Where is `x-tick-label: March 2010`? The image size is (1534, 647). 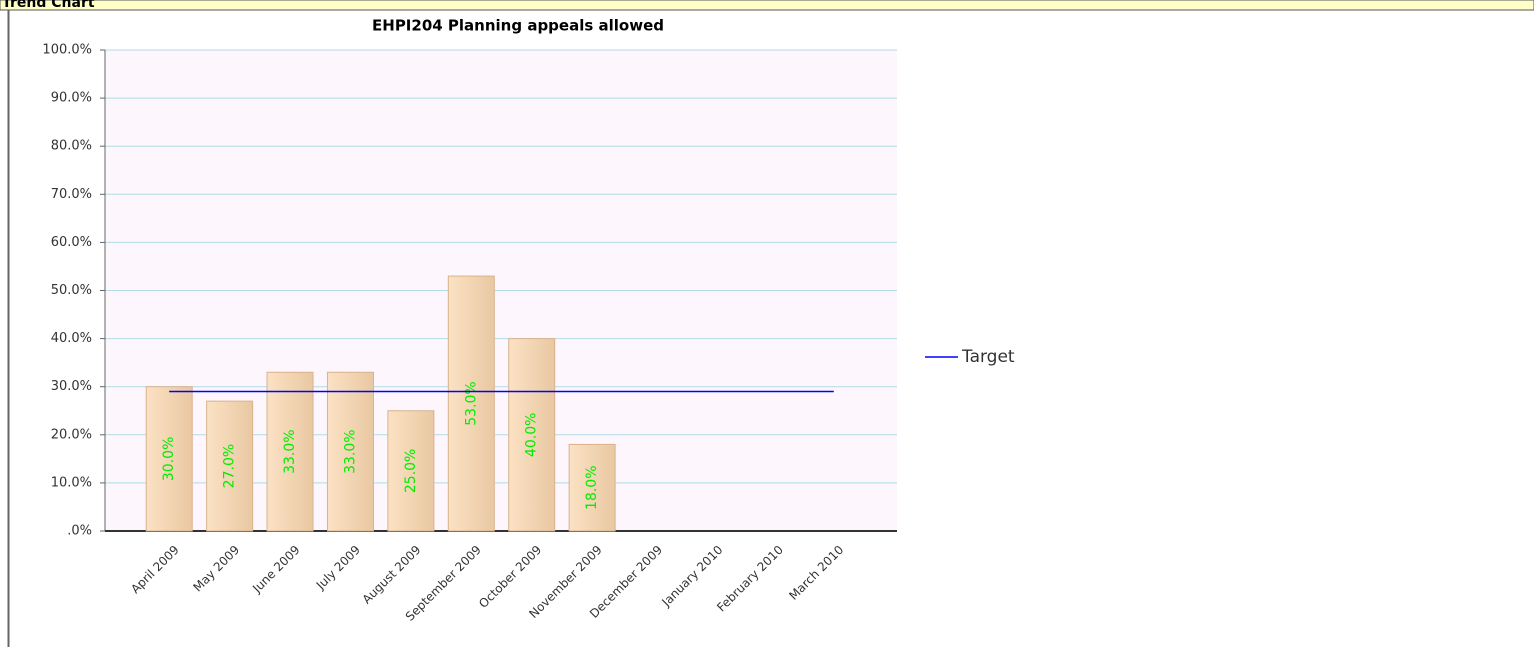
x-tick-label: March 2010 is located at coordinates (816, 573).